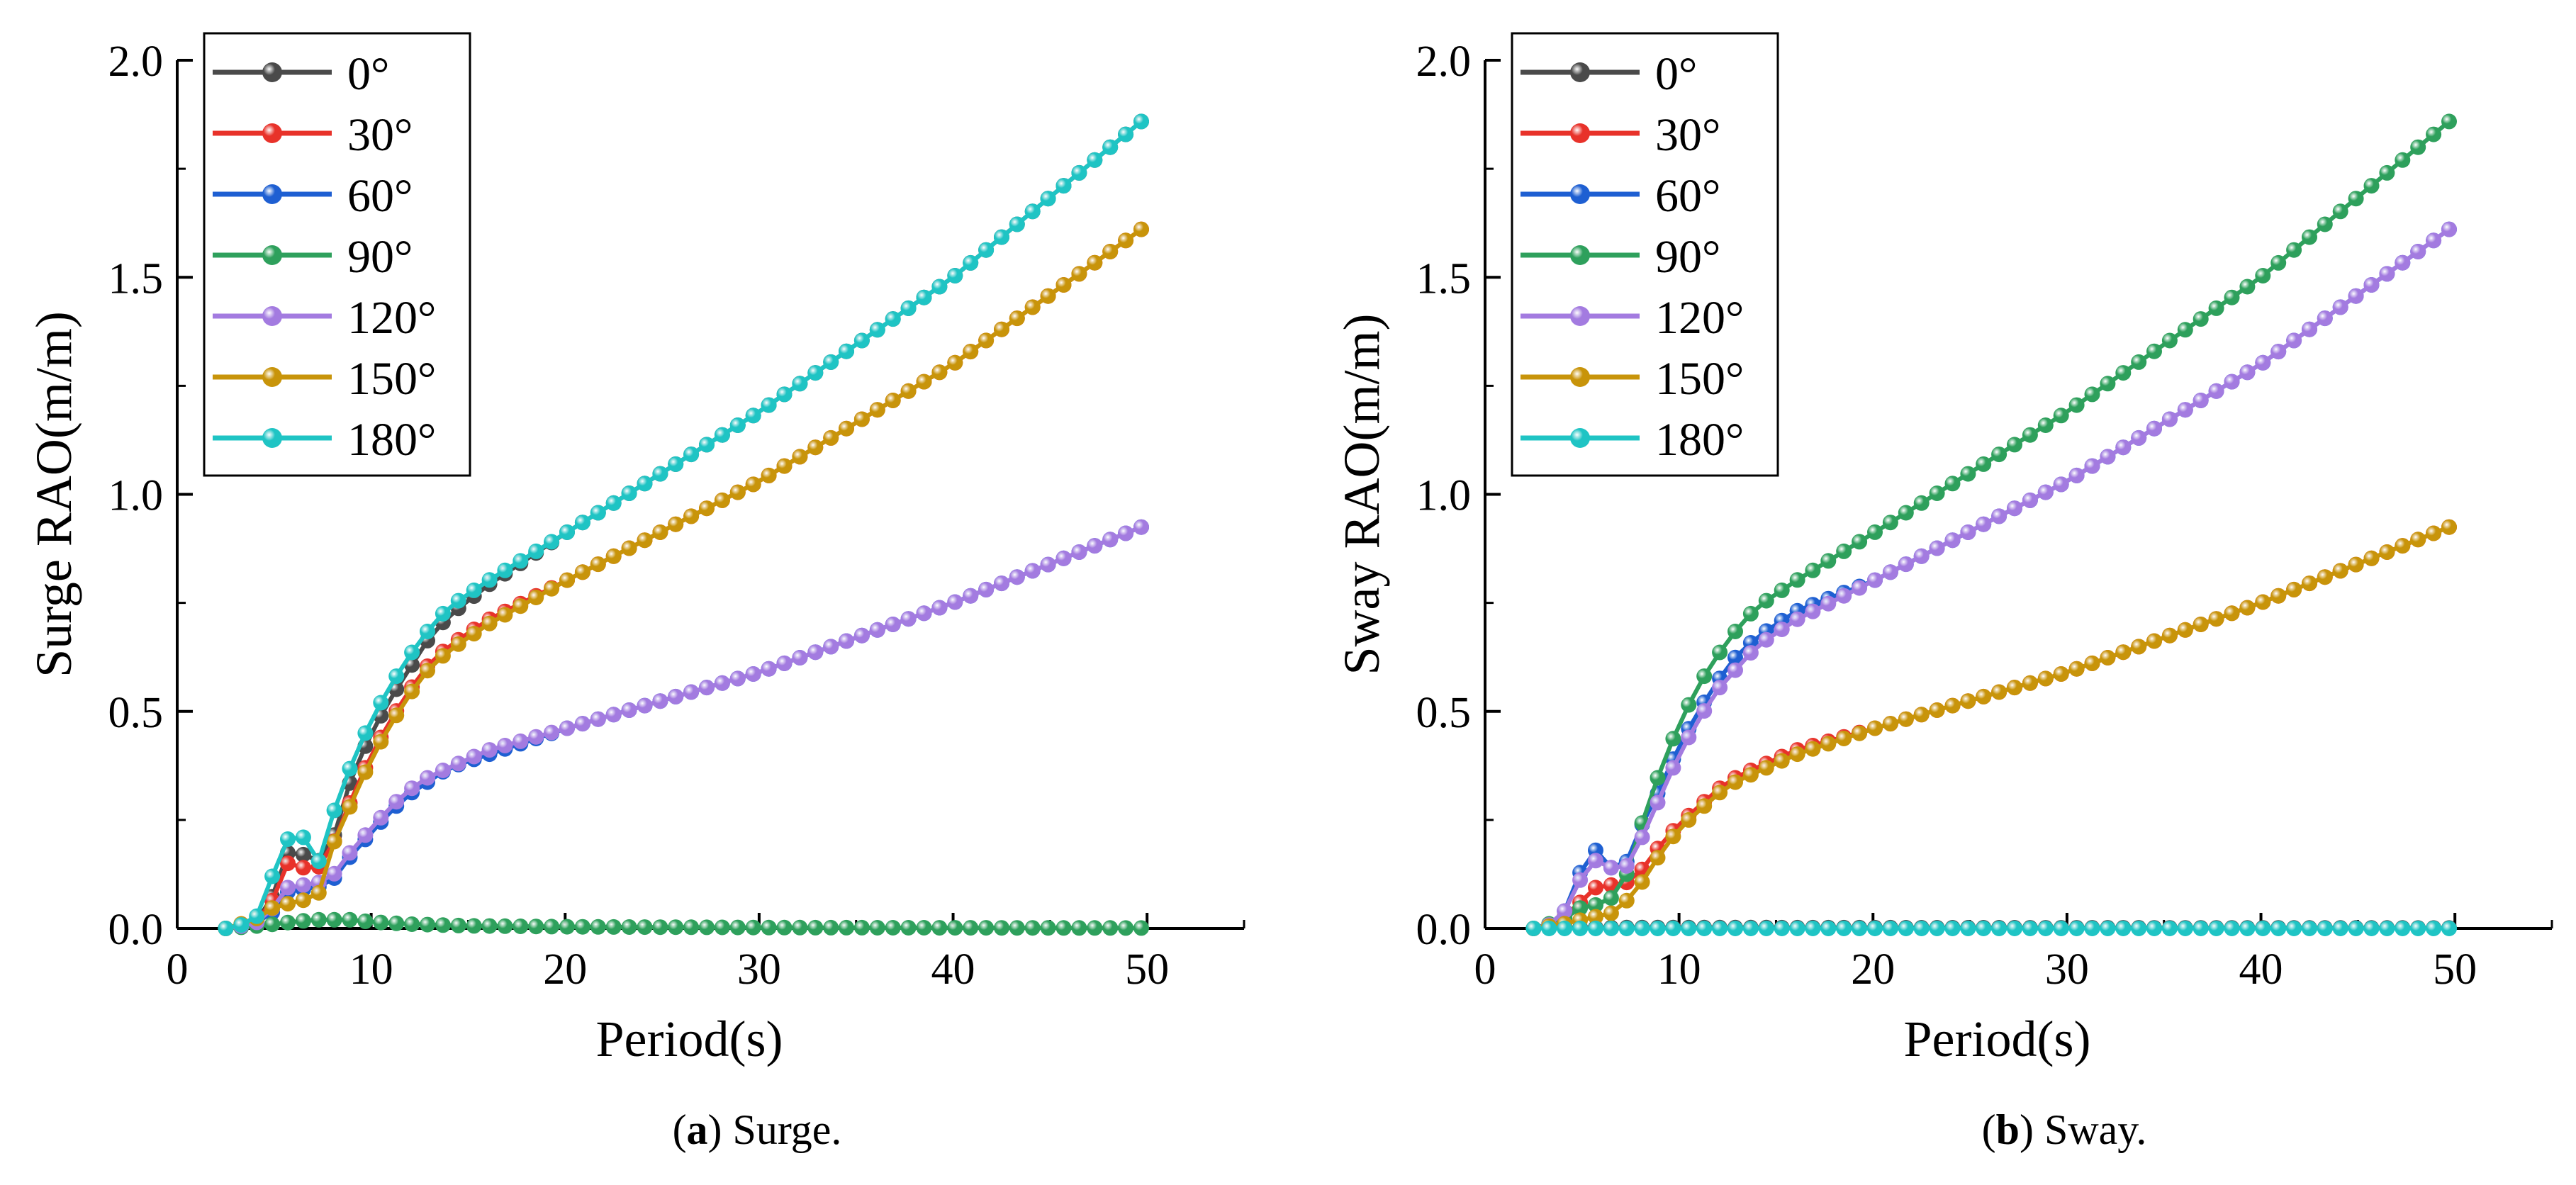  Describe the element at coordinates (1700, 318) in the screenshot. I see `legend-label: 120°` at that location.